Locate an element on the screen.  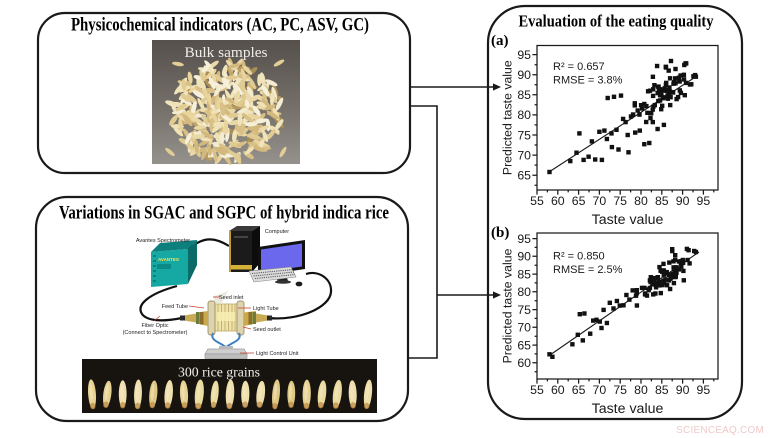
svg-text: Seed inlet is located at coordinates (231, 298).